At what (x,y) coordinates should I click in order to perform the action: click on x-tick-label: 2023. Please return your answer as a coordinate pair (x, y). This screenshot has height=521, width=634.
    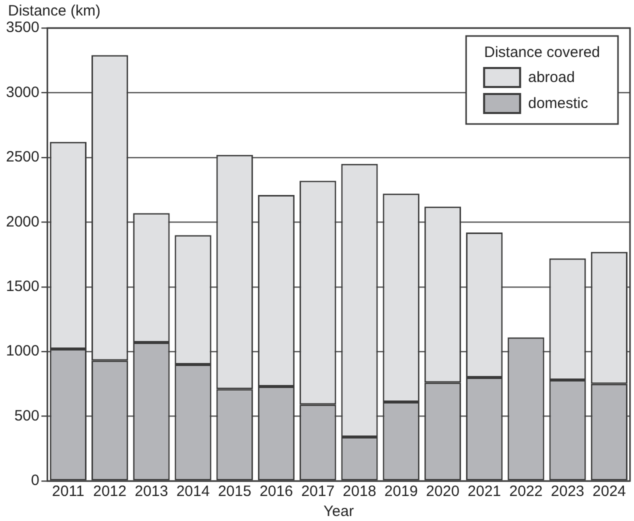
    Looking at the image, I should click on (567, 491).